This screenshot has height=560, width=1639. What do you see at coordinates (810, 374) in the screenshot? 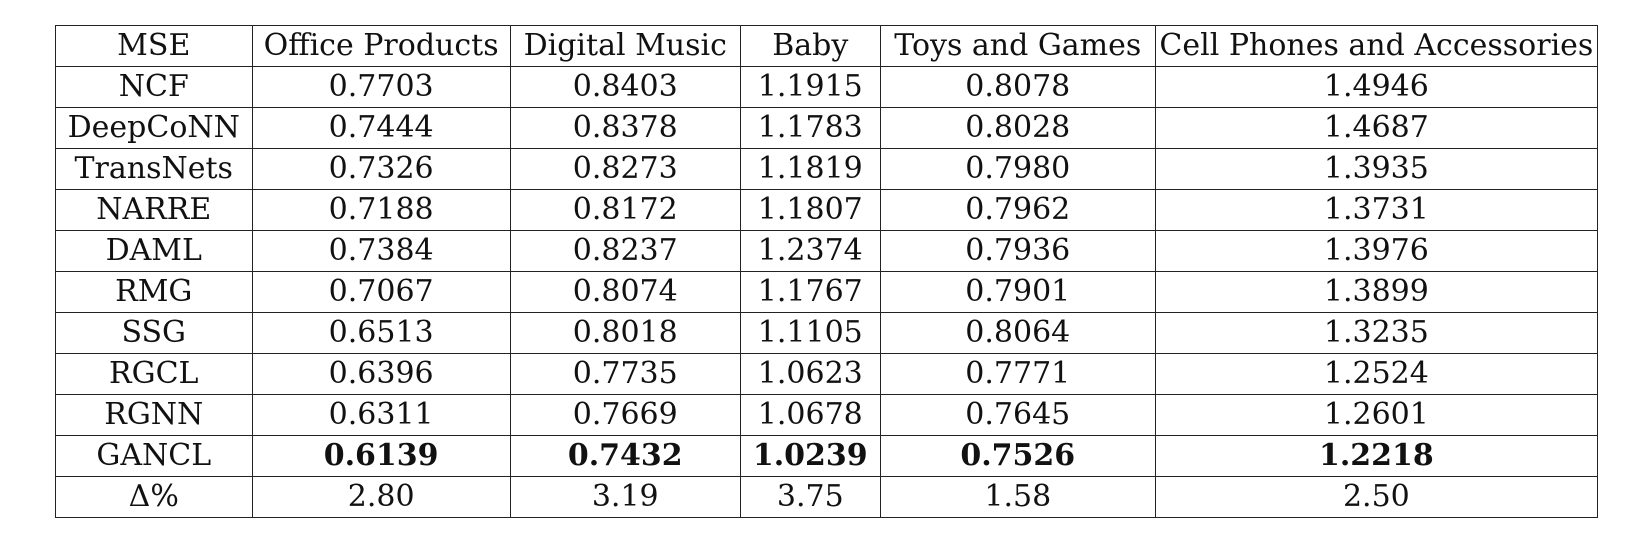
I see `value-cell: 1.0623` at bounding box center [810, 374].